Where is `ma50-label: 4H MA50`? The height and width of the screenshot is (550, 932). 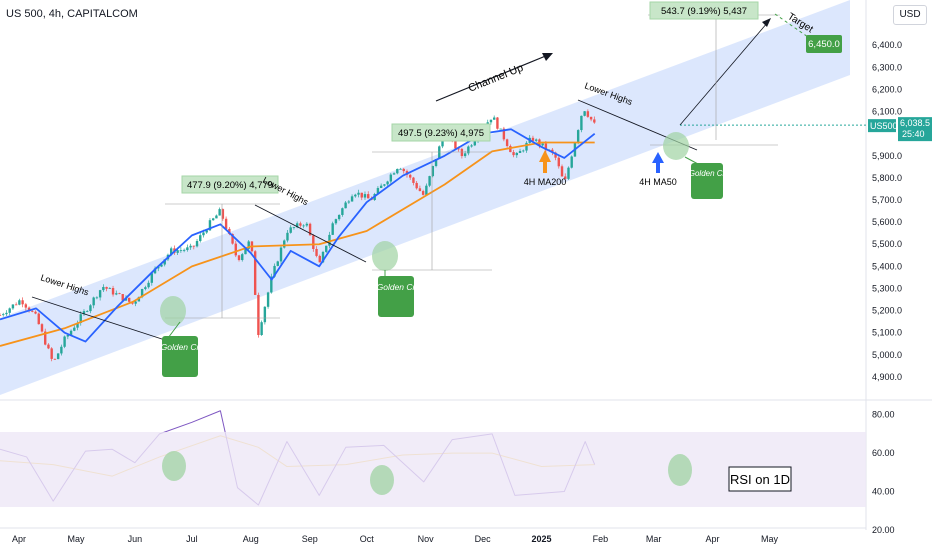
ma50-label: 4H MA50 is located at coordinates (658, 182).